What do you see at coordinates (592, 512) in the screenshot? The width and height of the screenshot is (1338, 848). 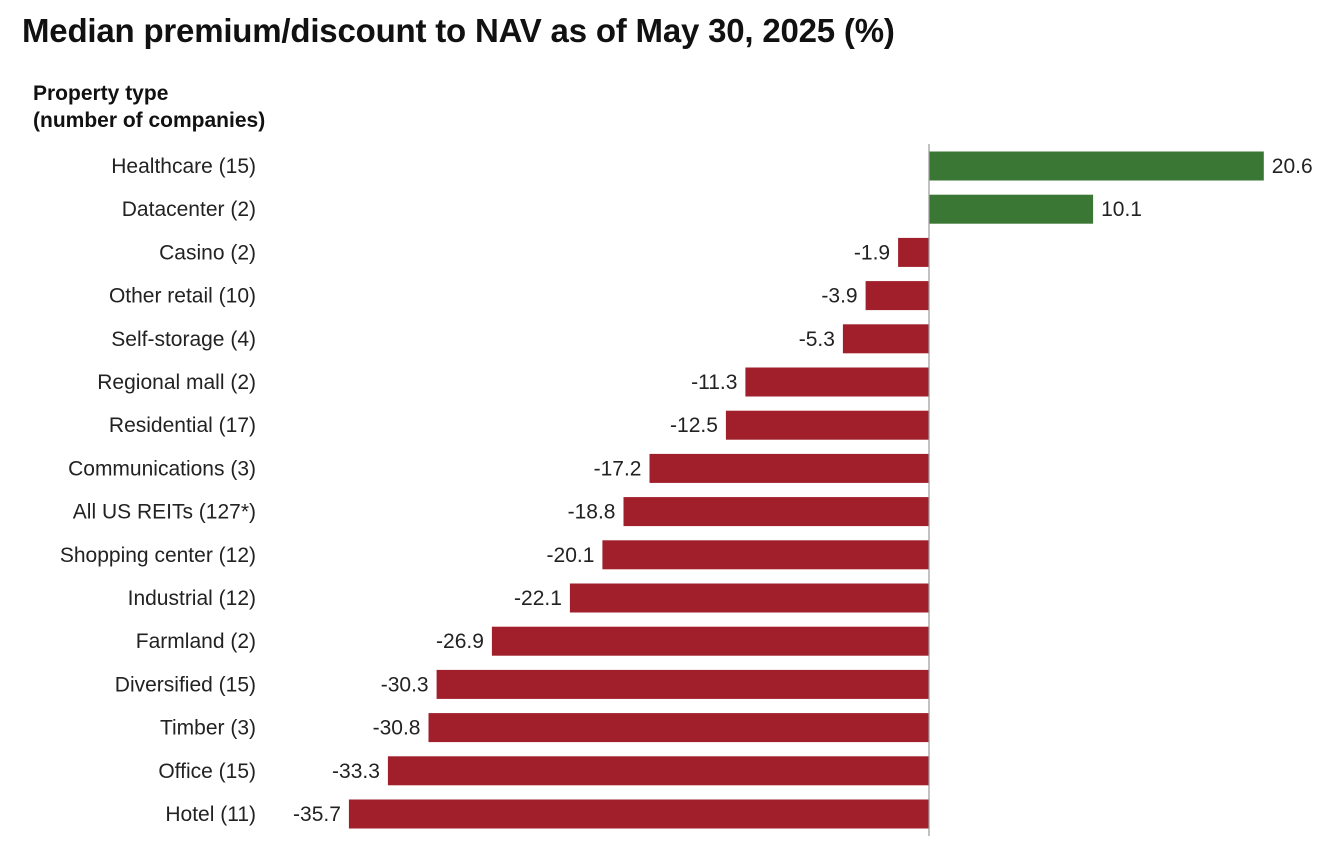 I see `value-label-all-us-reits-127: -18.8` at bounding box center [592, 512].